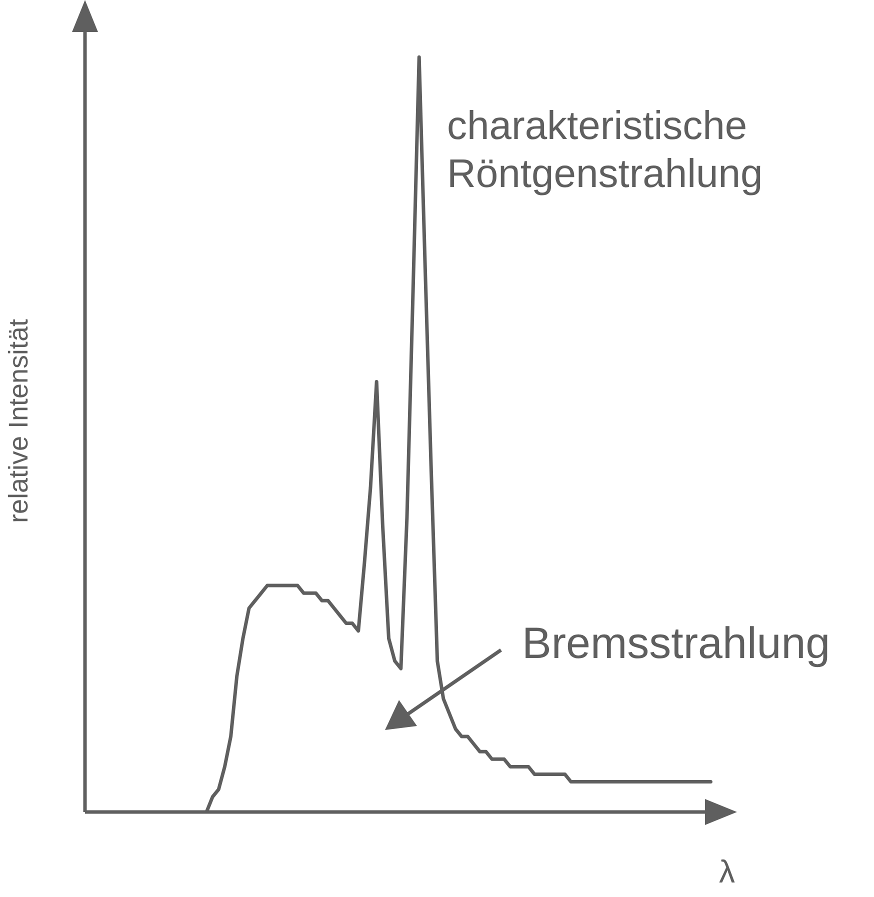  Describe the element at coordinates (19, 421) in the screenshot. I see `y-axis-title: relative Intensität` at that location.